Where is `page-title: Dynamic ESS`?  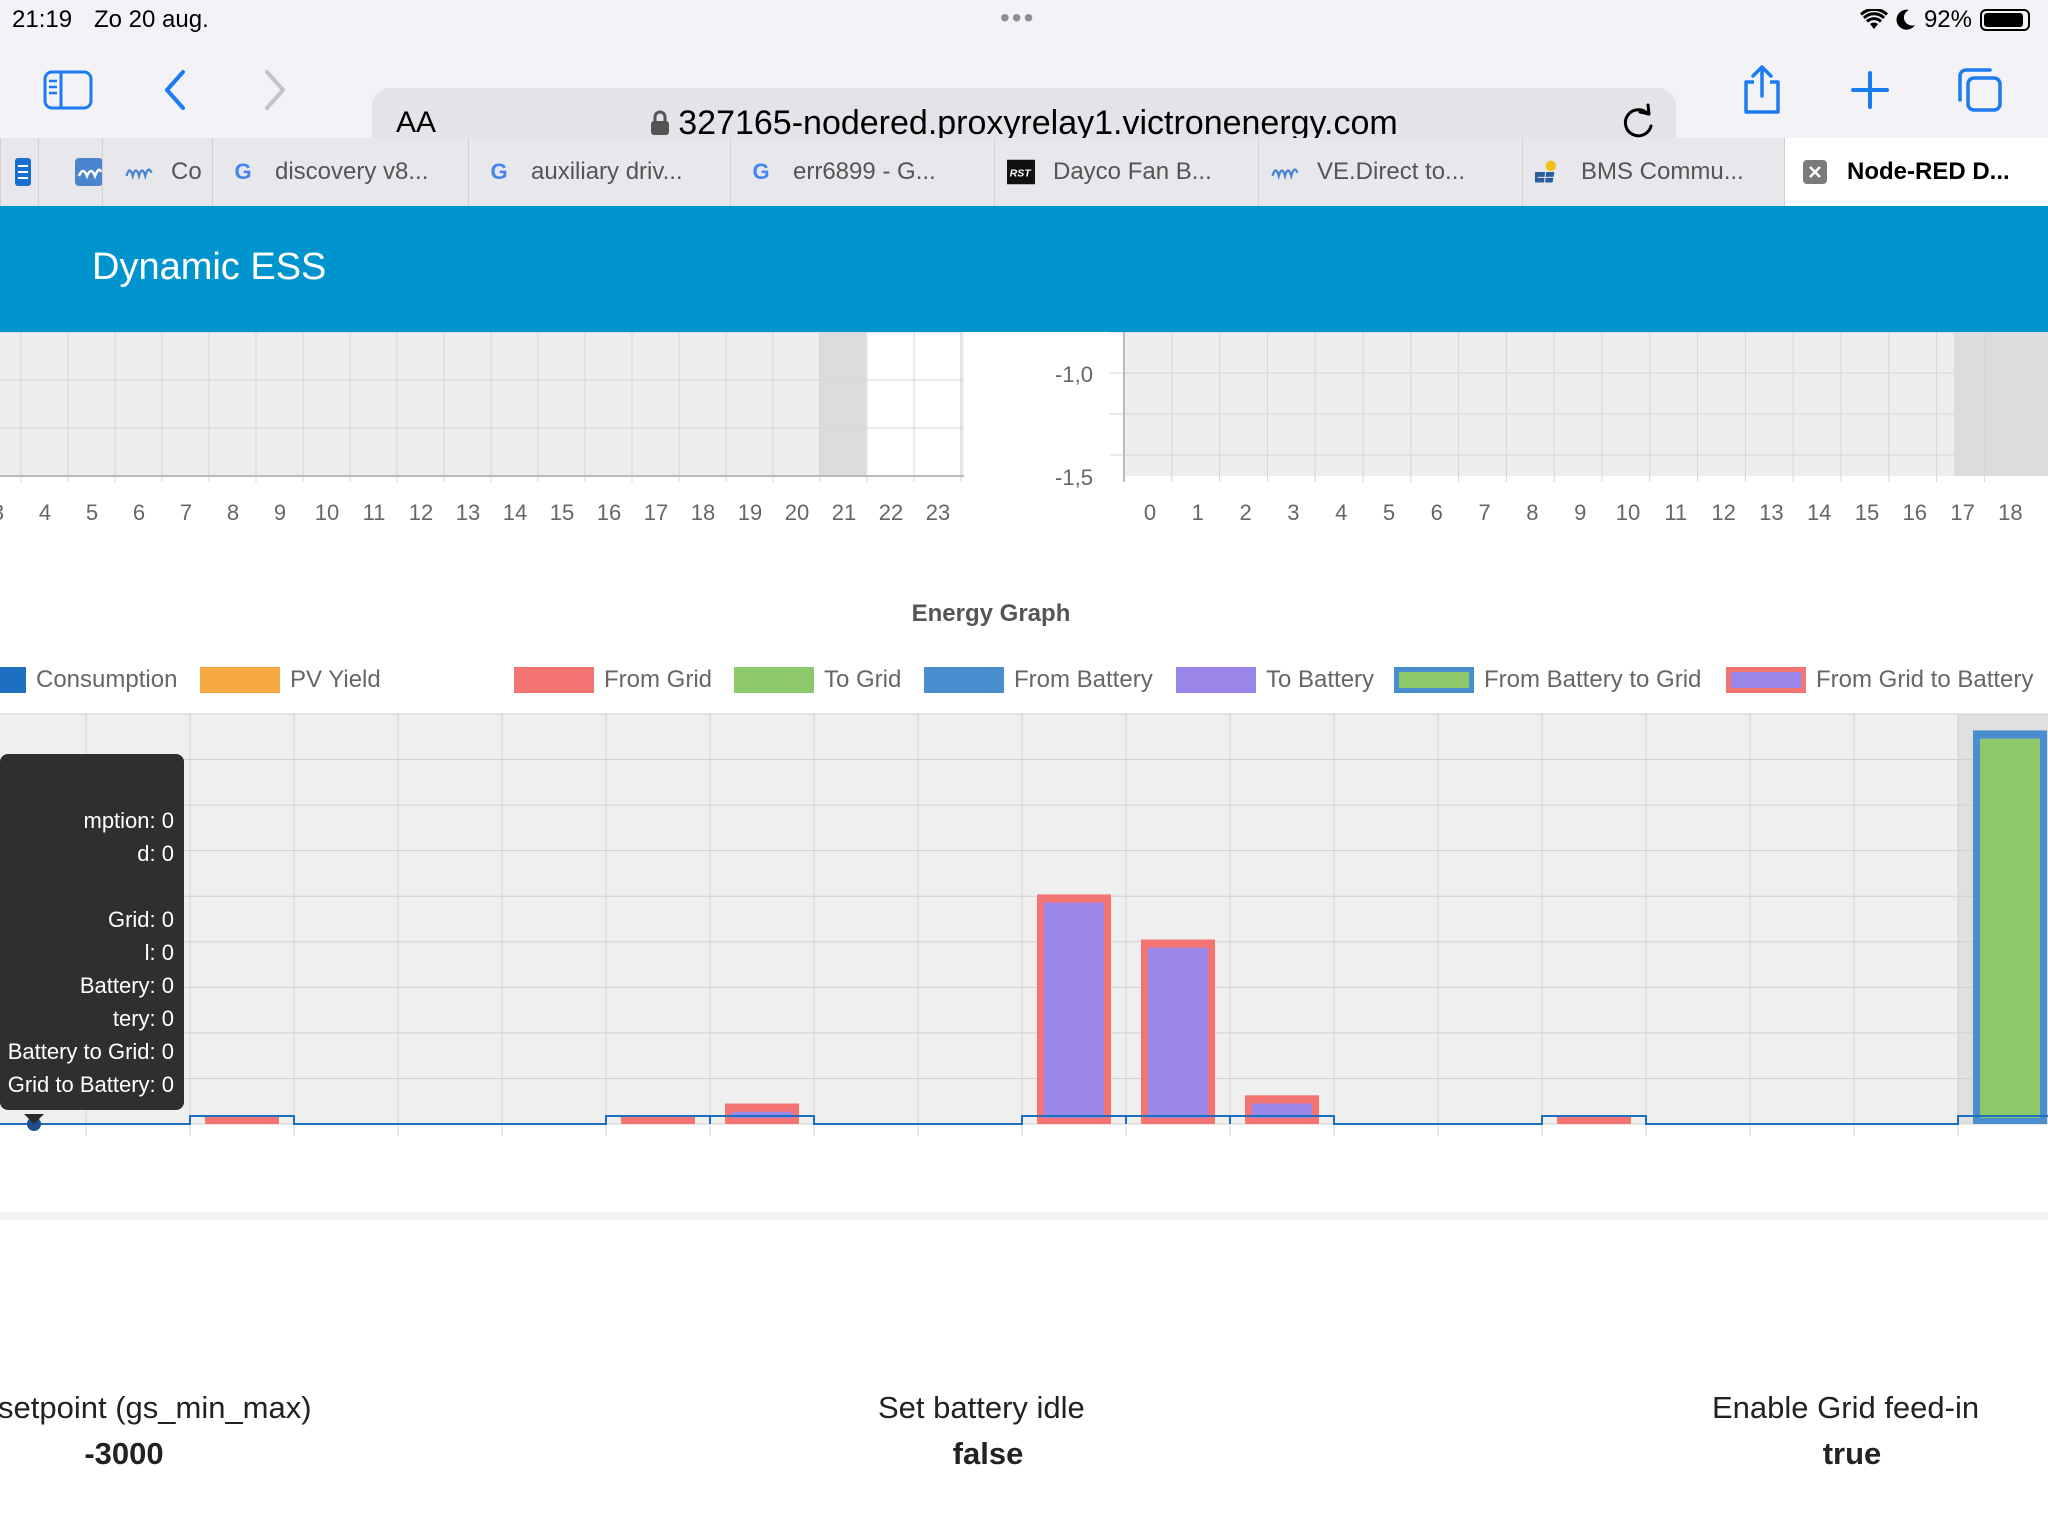
page-title: Dynamic ESS is located at coordinates (209, 267).